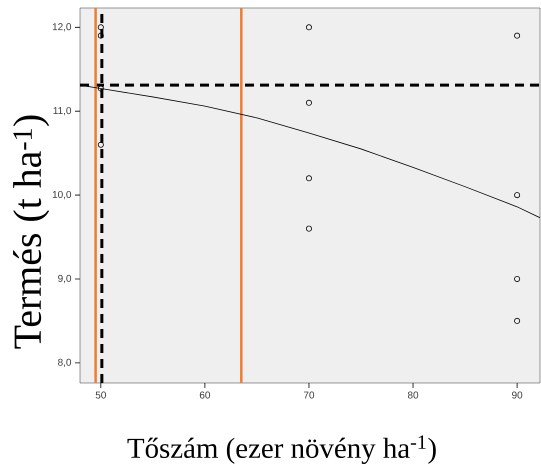  I want to click on x-tick-label: 90, so click(517, 395).